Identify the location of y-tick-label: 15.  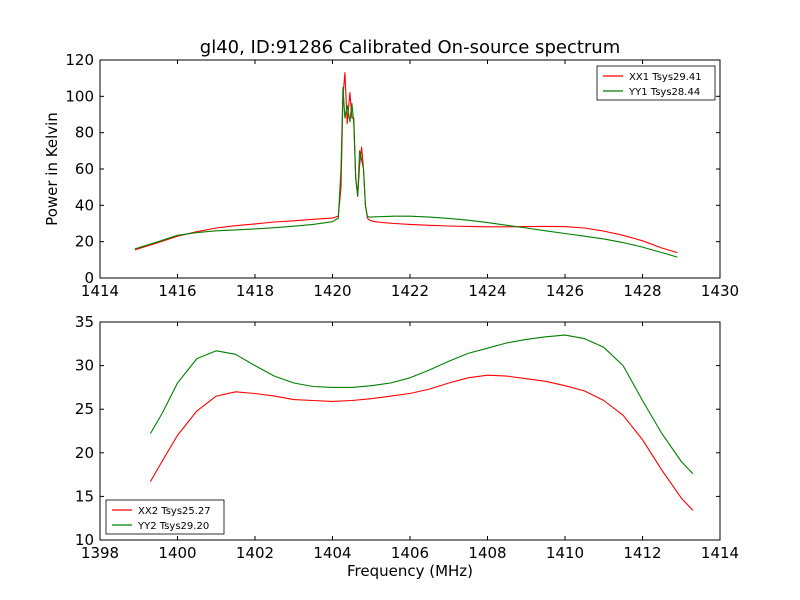
(84, 496).